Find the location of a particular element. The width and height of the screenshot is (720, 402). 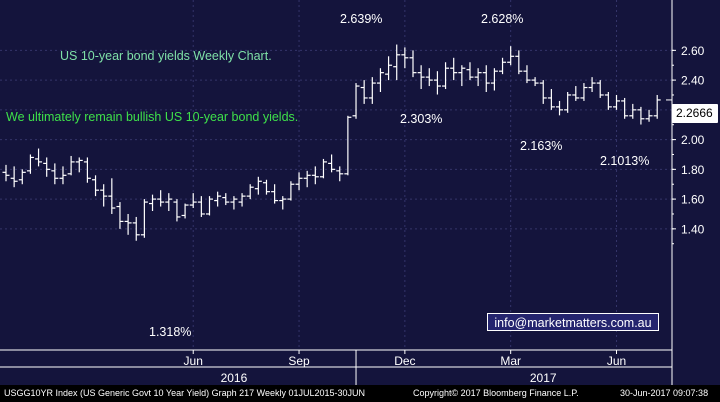

y-tick-label: 2.40 is located at coordinates (693, 81).